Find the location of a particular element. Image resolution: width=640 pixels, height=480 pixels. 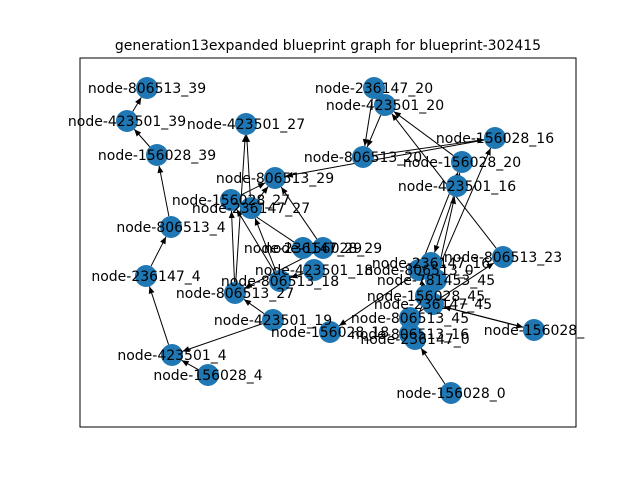

node-label: node-423501_39 is located at coordinates (127, 122).